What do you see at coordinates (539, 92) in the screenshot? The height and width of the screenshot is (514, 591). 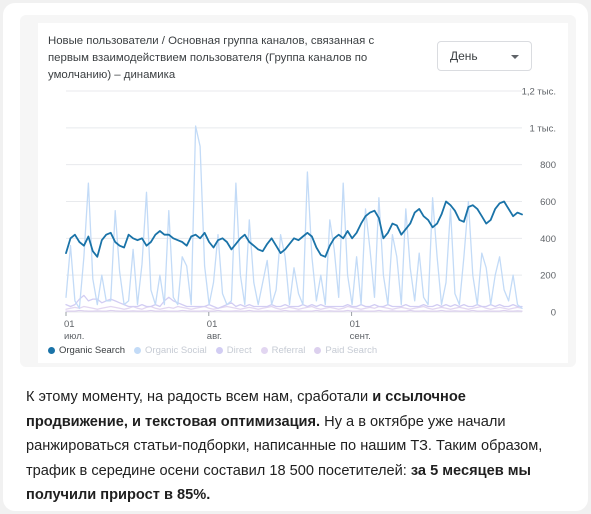 I see `y-tick-label: 1,2 тыс.` at bounding box center [539, 92].